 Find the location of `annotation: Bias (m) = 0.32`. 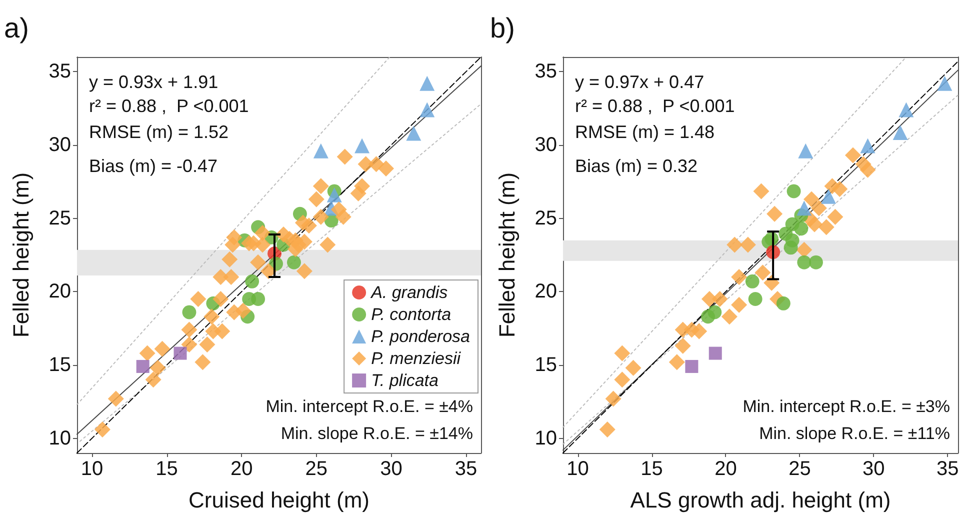

annotation: Bias (m) = 0.32 is located at coordinates (636, 166).